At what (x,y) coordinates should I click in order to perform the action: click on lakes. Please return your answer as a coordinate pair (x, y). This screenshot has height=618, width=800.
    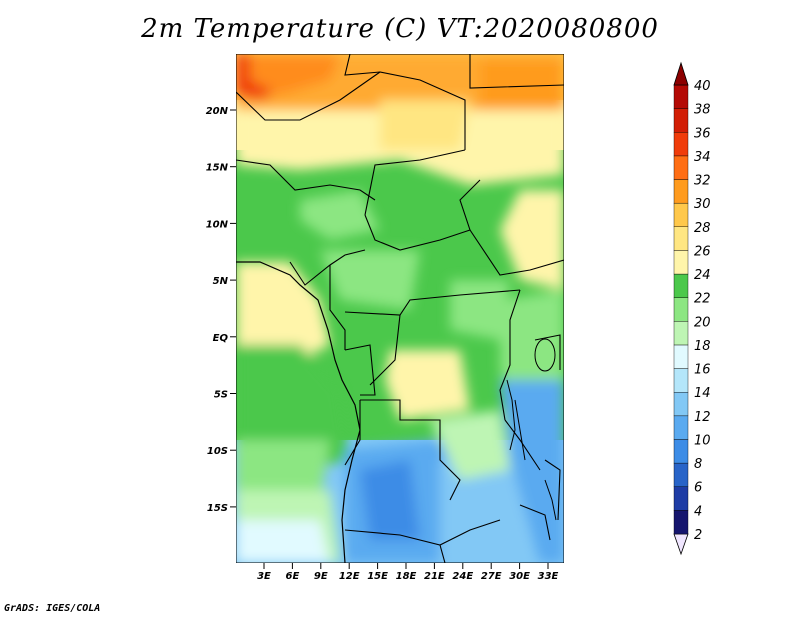
    Looking at the image, I should click on (531, 429).